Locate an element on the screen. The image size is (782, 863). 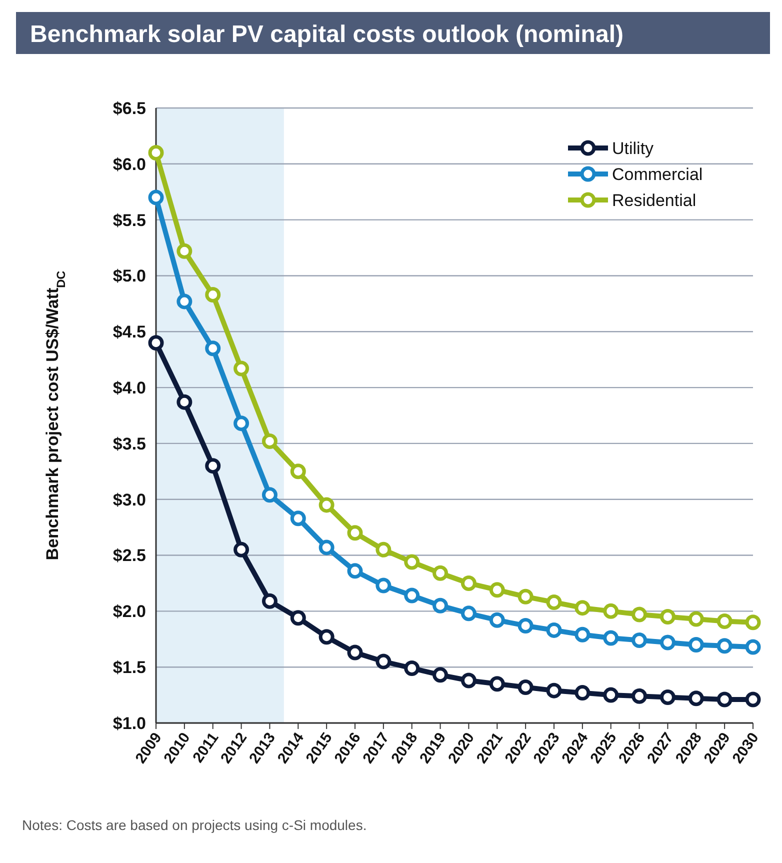
y-tick-label: $4.5 is located at coordinates (129, 332).